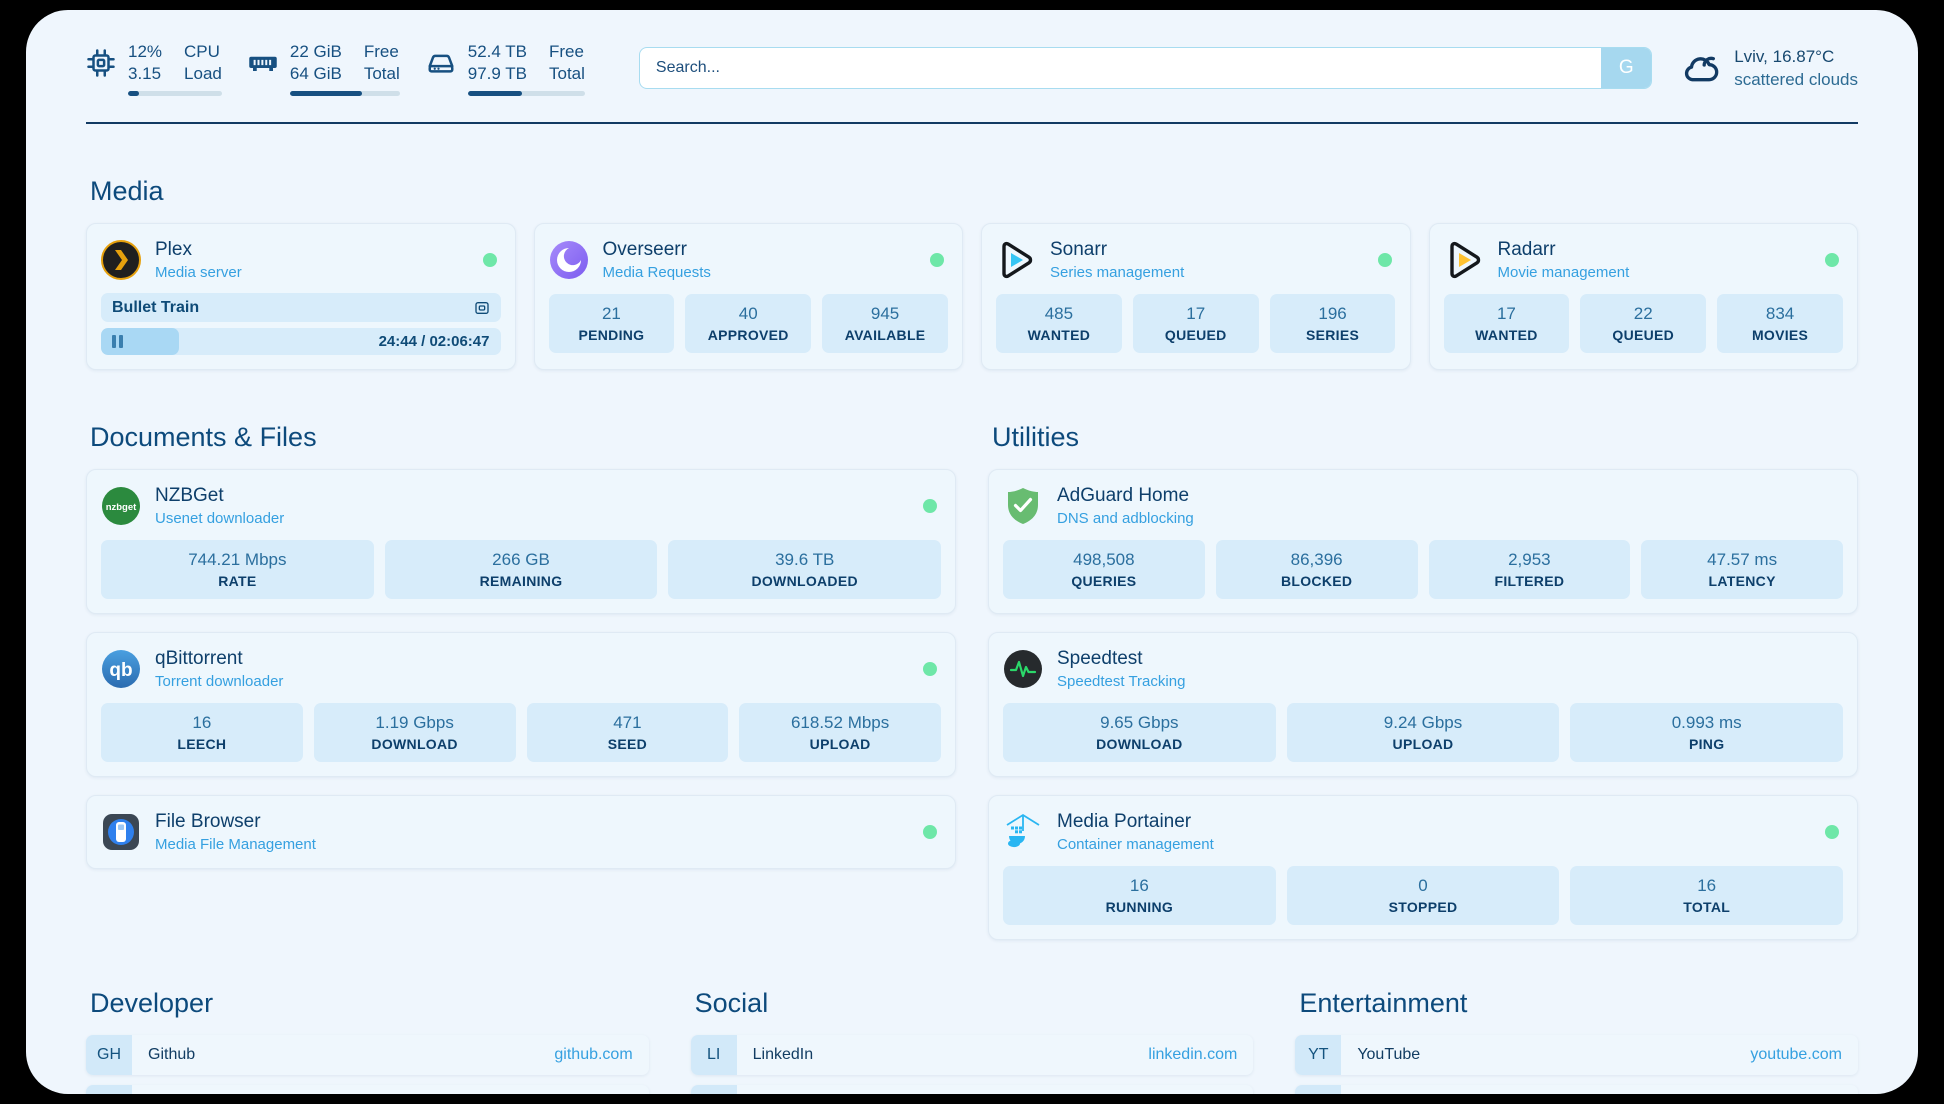 The height and width of the screenshot is (1104, 1944). What do you see at coordinates (301, 307) in the screenshot?
I see `now-playing-bar: Bullet Train` at bounding box center [301, 307].